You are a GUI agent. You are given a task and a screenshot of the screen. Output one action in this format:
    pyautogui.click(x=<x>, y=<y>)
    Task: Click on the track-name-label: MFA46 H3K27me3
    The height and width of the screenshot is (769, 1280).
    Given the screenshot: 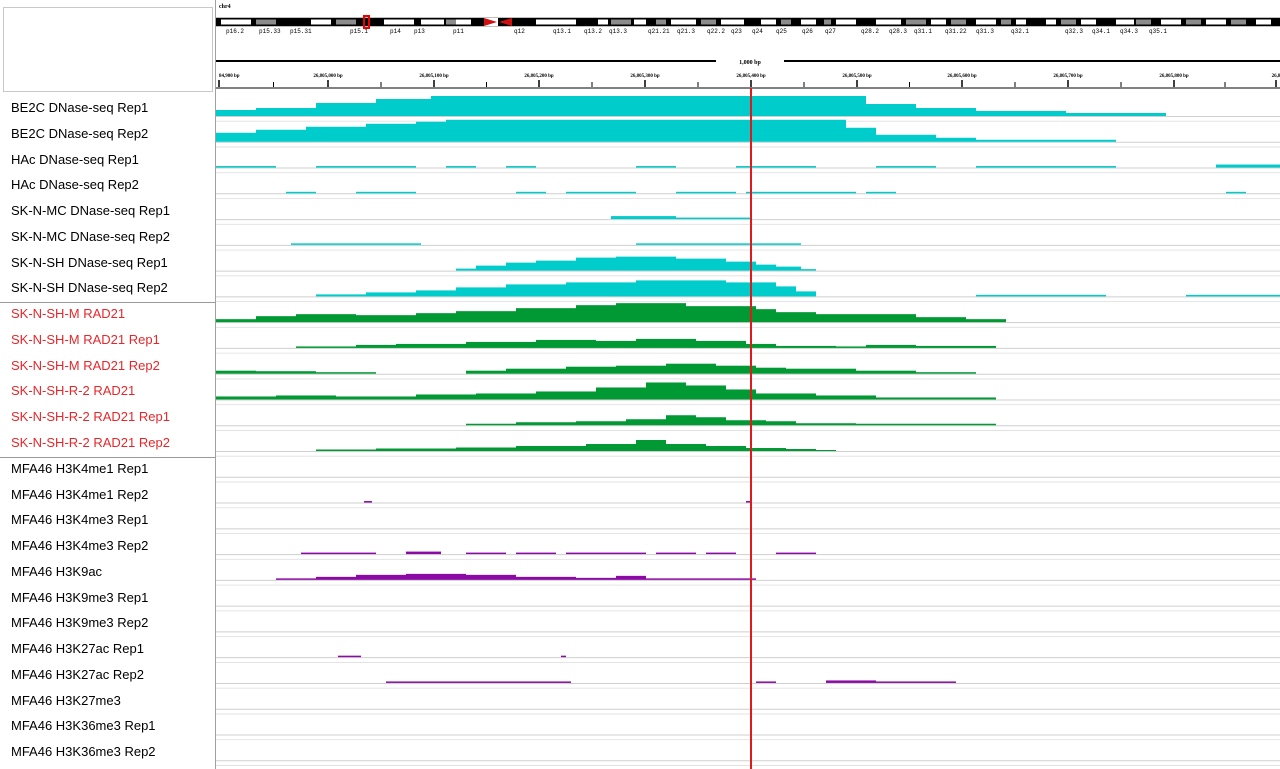 What is the action you would take?
    pyautogui.click(x=66, y=700)
    